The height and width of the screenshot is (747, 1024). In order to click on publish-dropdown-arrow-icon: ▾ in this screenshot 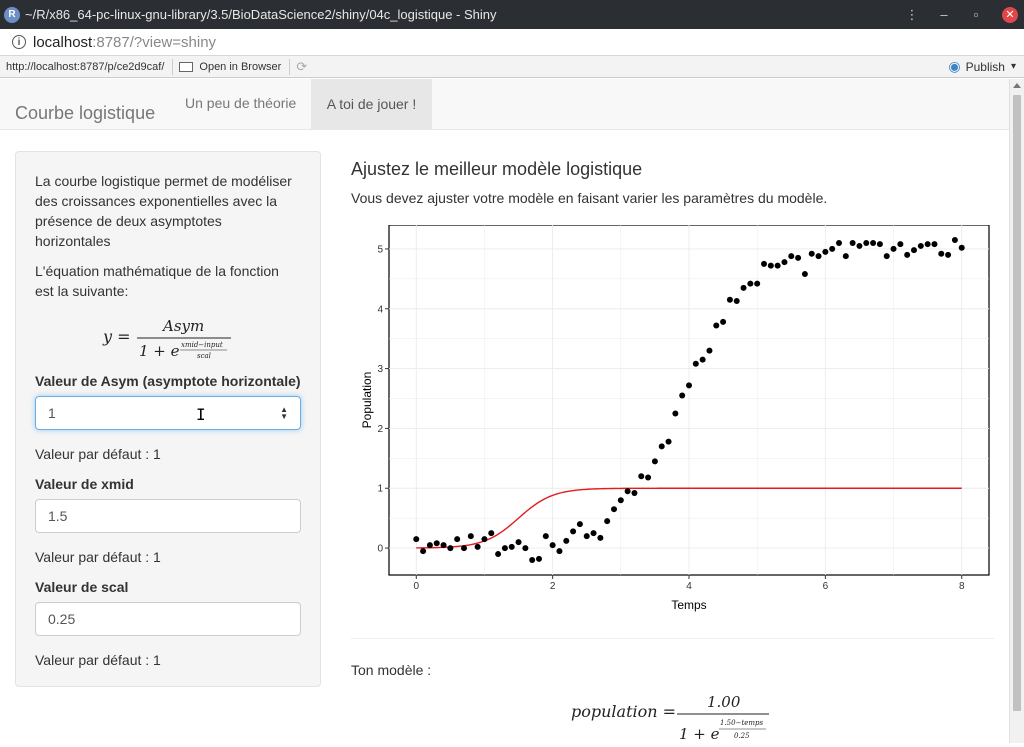, I will do `click(1013, 66)`.